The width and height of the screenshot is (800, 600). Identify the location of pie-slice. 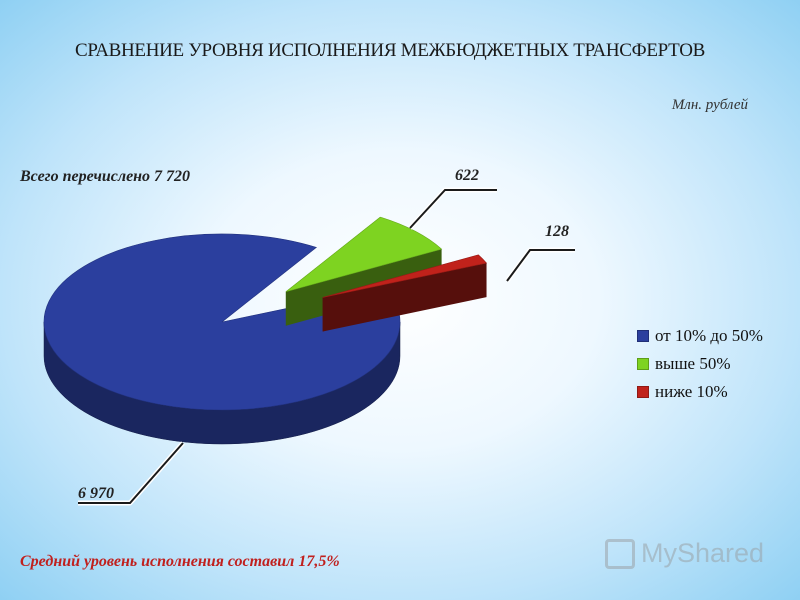
(405, 293).